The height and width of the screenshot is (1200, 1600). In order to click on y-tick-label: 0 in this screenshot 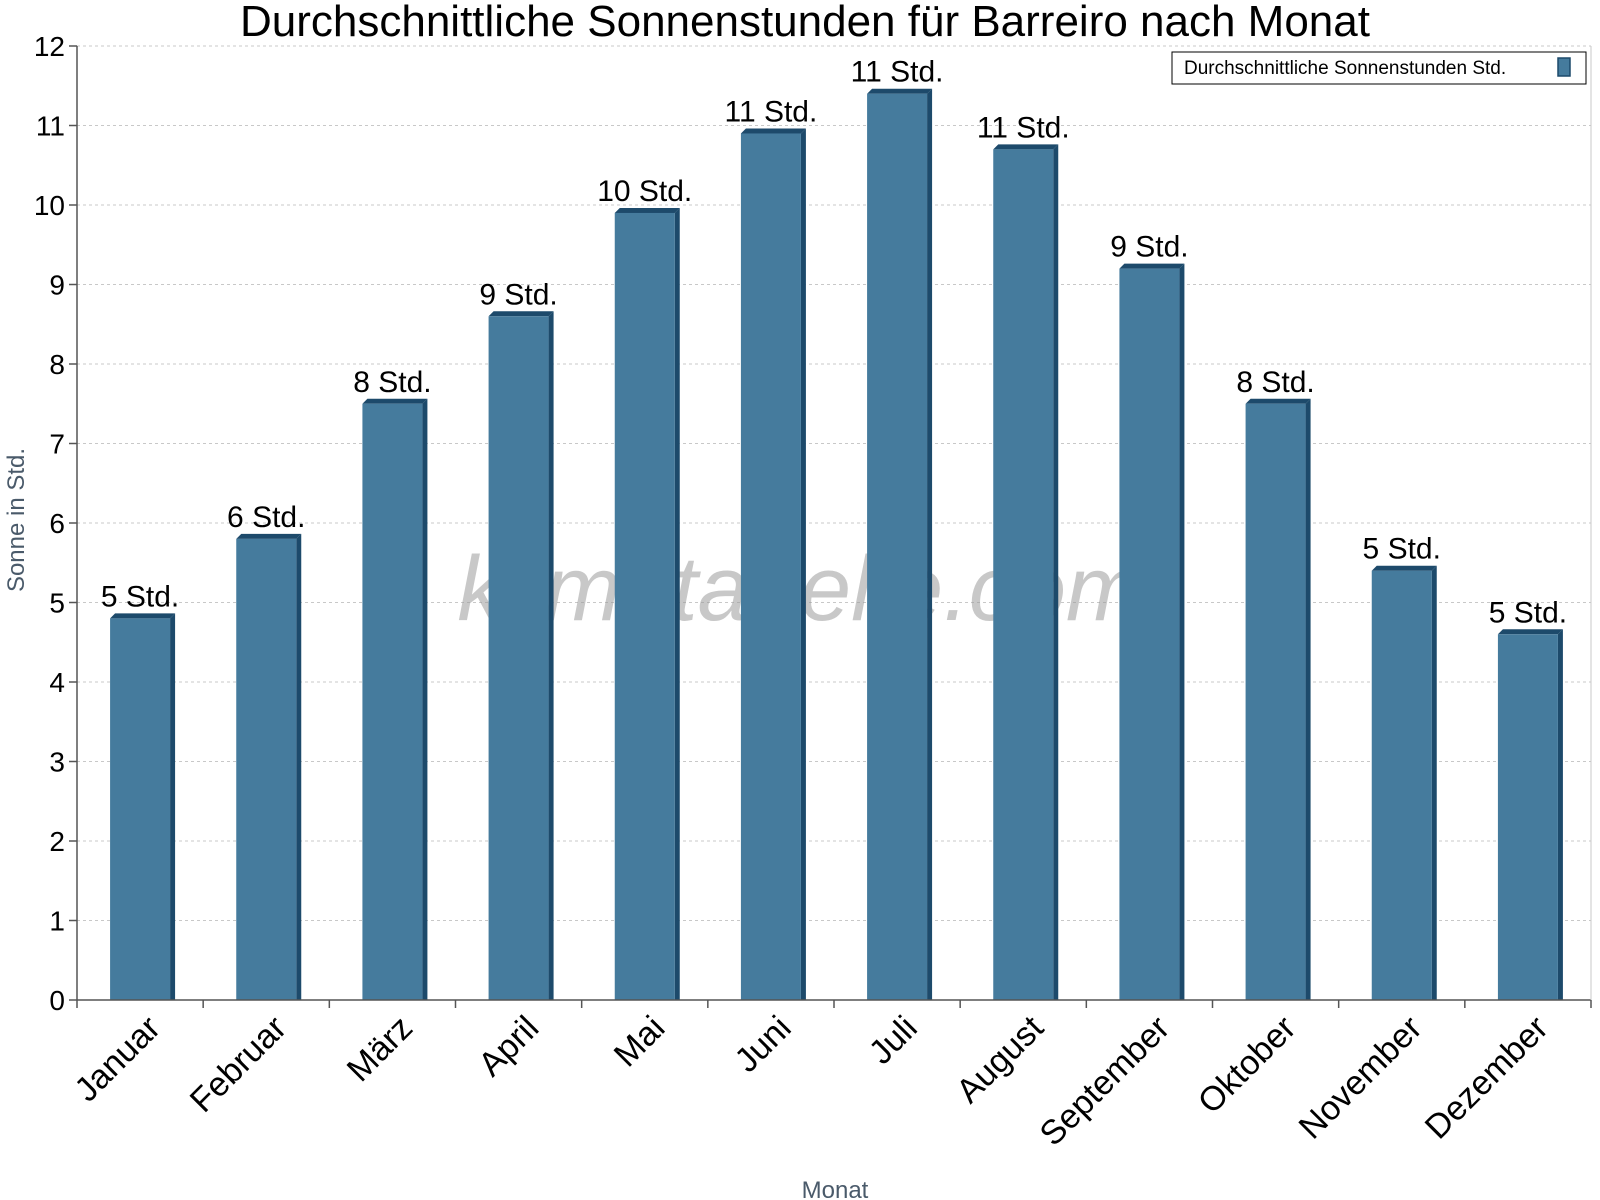, I will do `click(57, 1000)`.